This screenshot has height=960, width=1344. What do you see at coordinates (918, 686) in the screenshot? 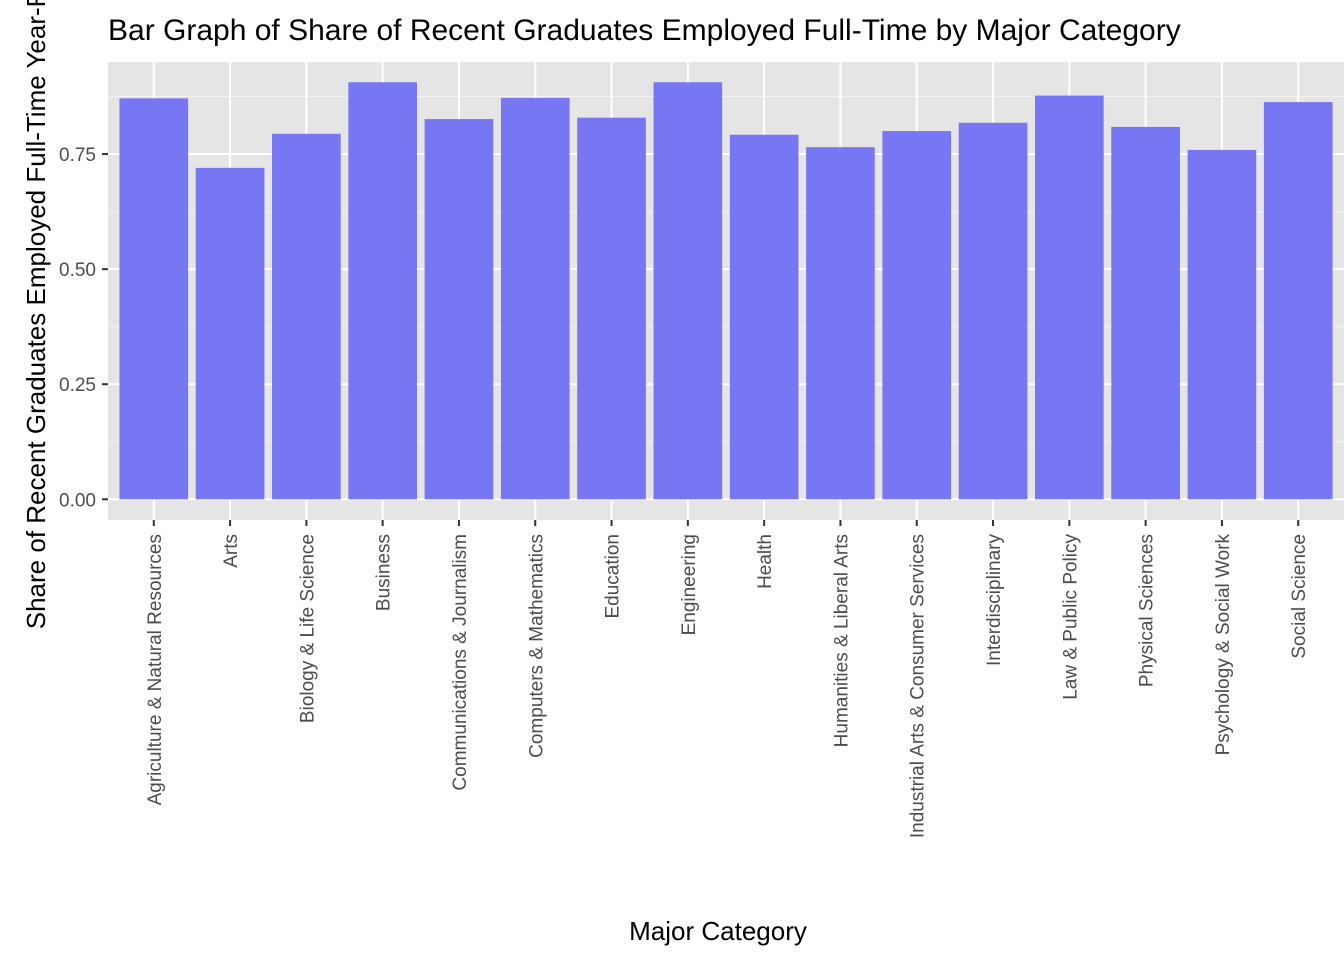
I see `x-tick-label: Industrial Arts & Consumer Services` at bounding box center [918, 686].